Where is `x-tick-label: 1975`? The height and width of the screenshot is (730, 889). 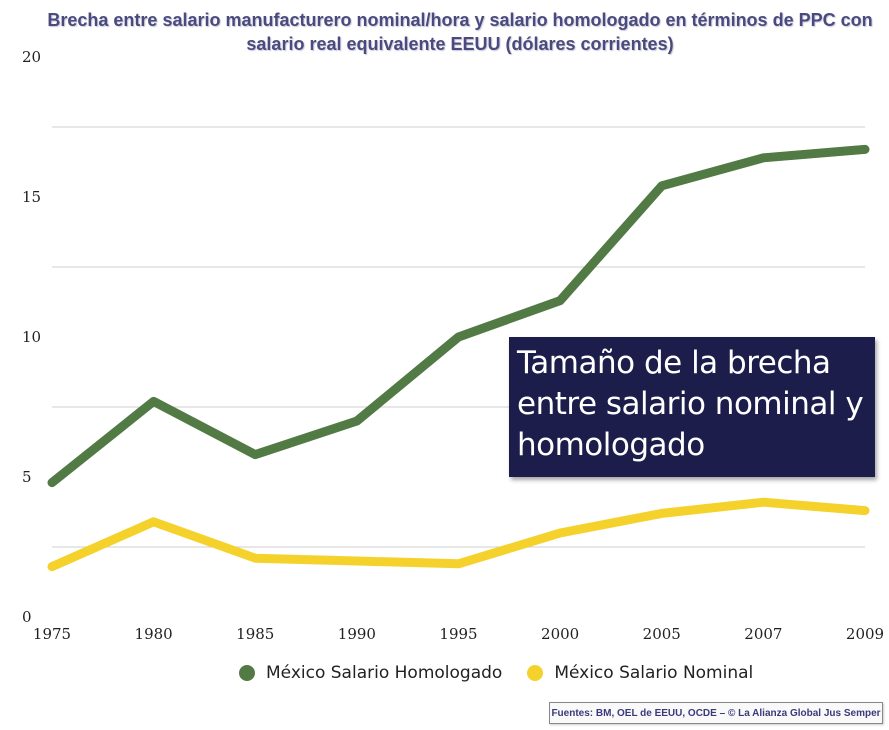 x-tick-label: 1975 is located at coordinates (52, 634).